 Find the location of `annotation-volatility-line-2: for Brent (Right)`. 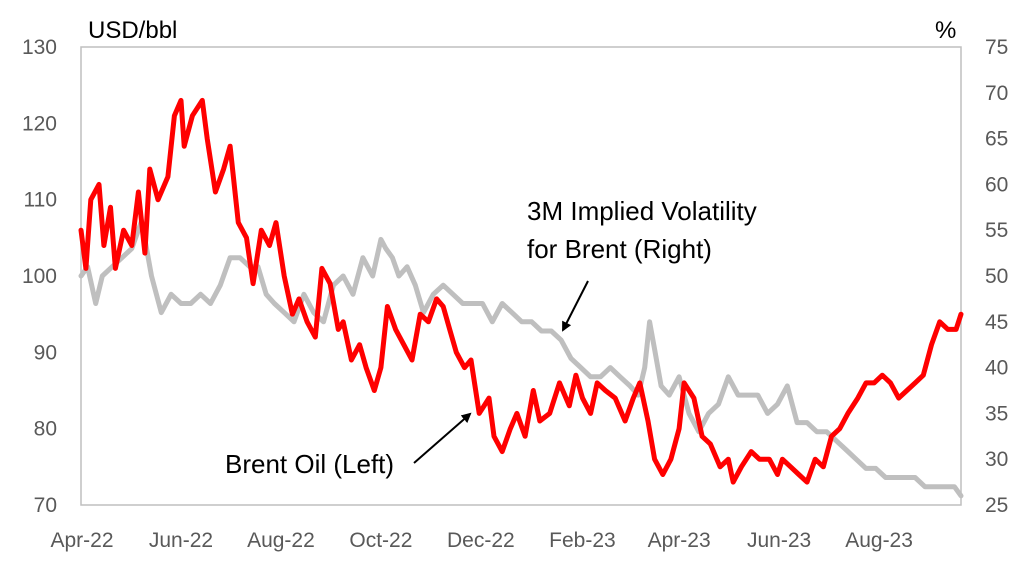

annotation-volatility-line-2: for Brent (Right) is located at coordinates (619, 249).